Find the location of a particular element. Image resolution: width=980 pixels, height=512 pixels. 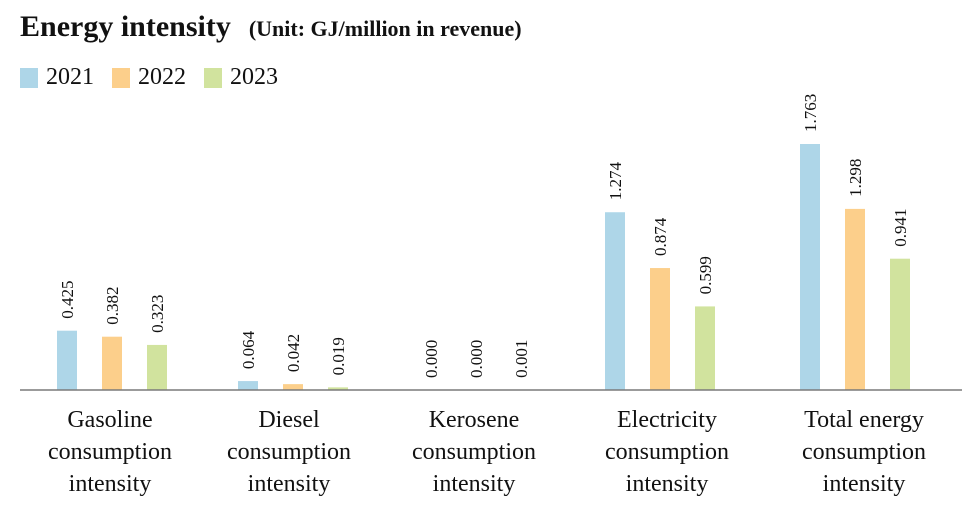

category-label-3-line-0: Electricity is located at coordinates (667, 420).